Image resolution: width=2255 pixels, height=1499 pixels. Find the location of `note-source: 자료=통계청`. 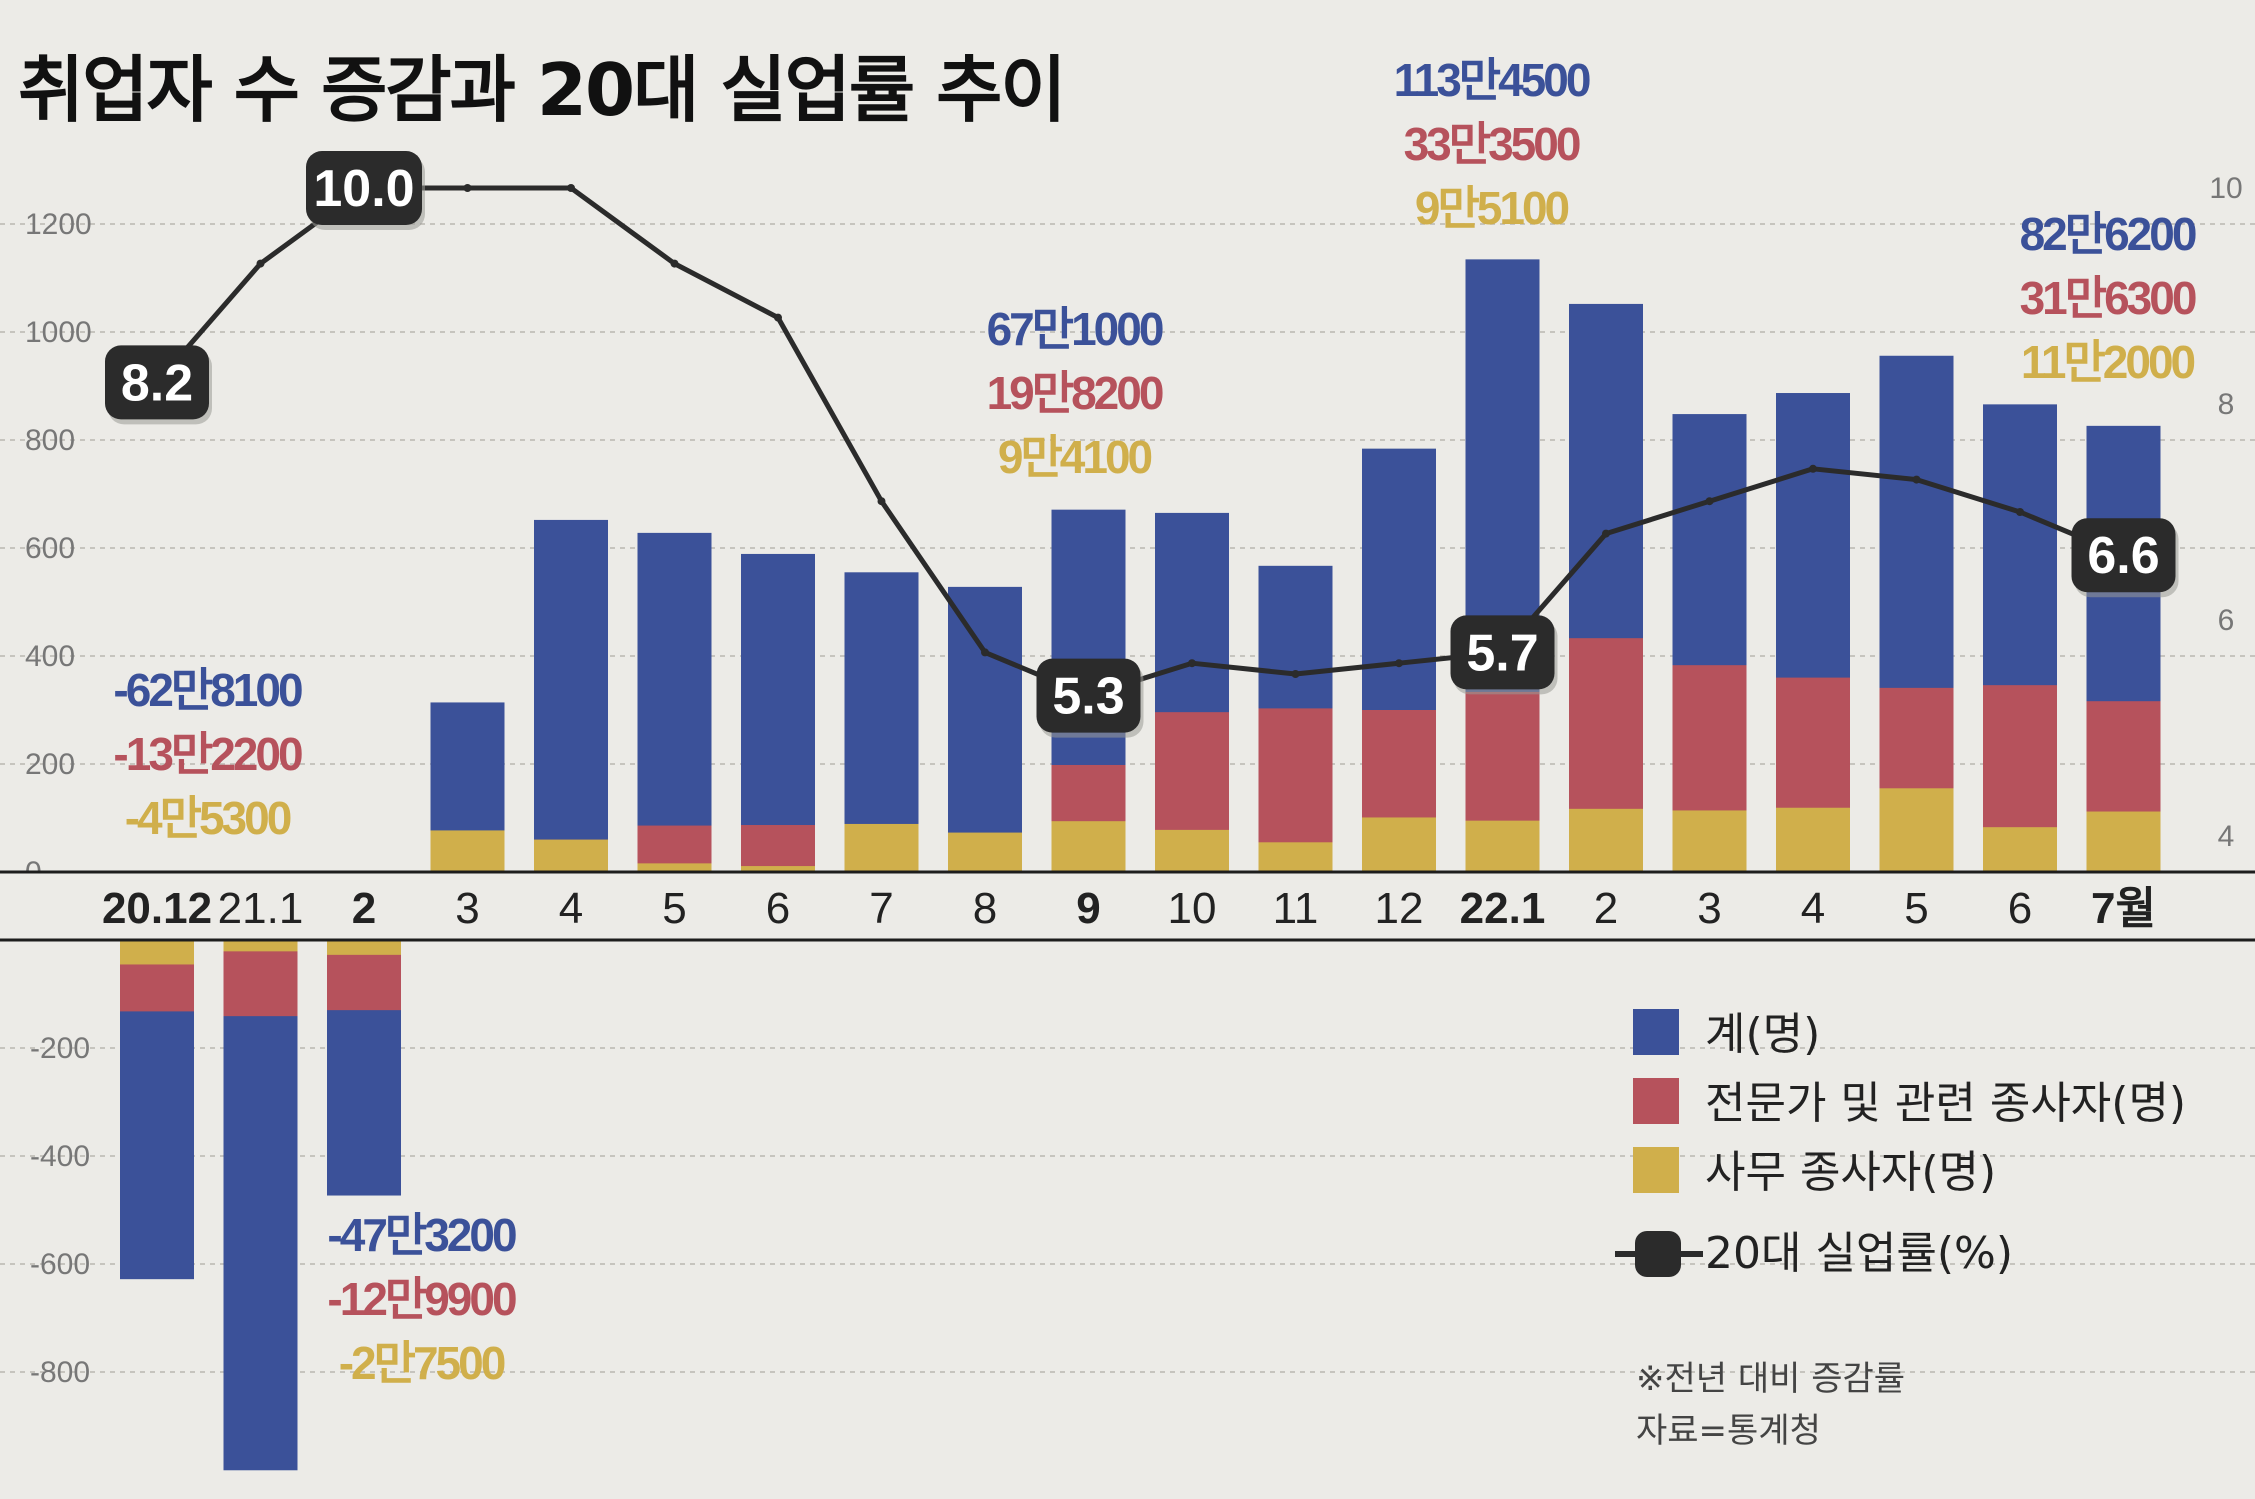

note-source: 자료=통계청 is located at coordinates (1728, 1431).